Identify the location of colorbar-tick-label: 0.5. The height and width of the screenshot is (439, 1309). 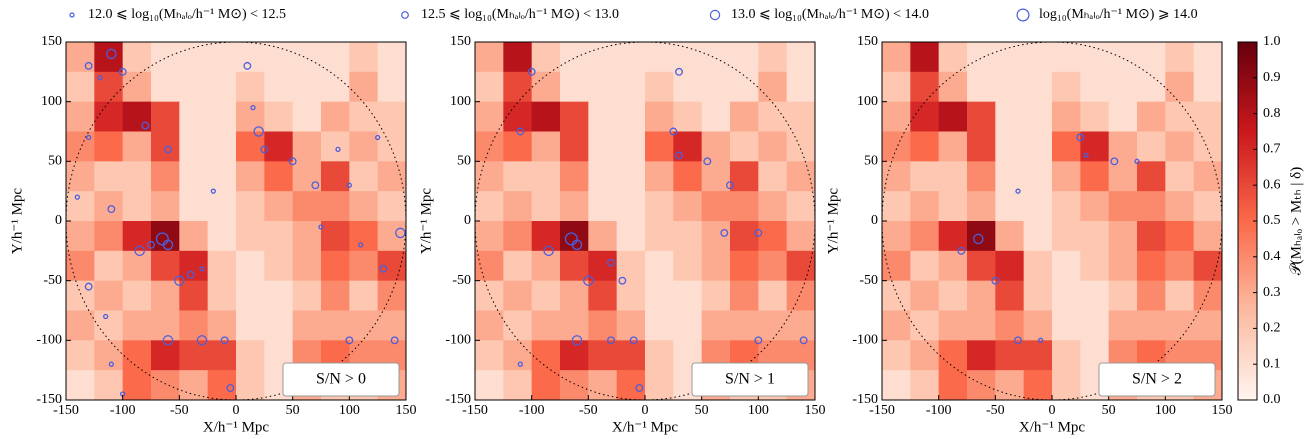
(1272, 220).